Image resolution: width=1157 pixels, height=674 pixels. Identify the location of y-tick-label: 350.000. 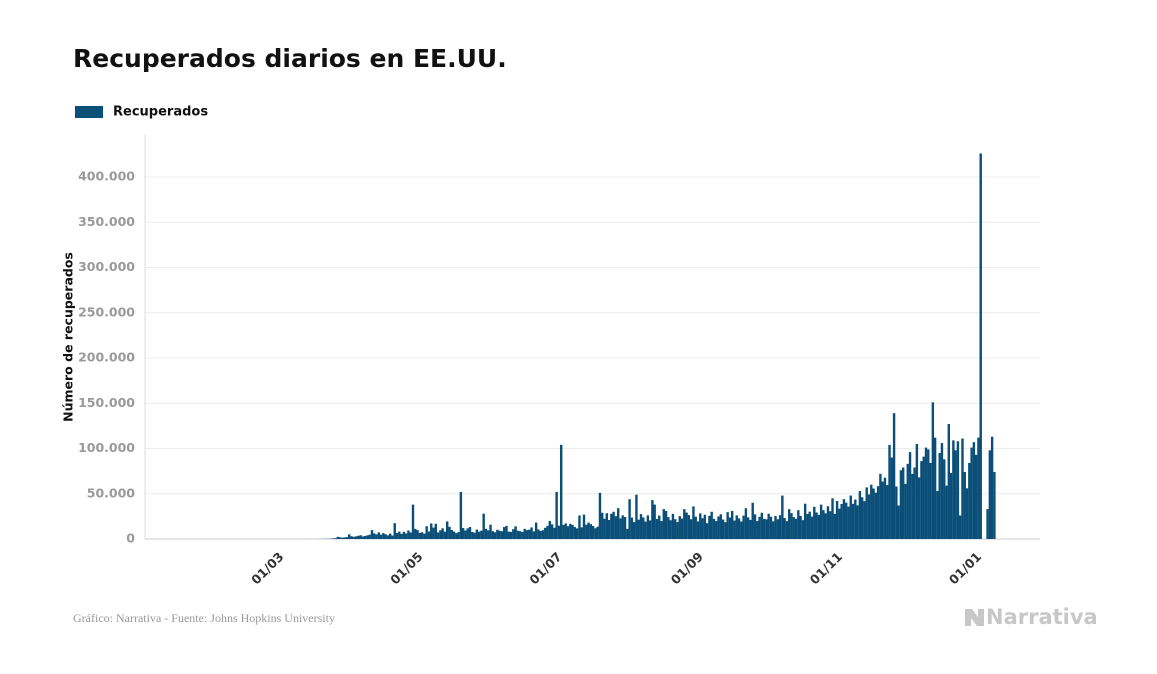
(106, 221).